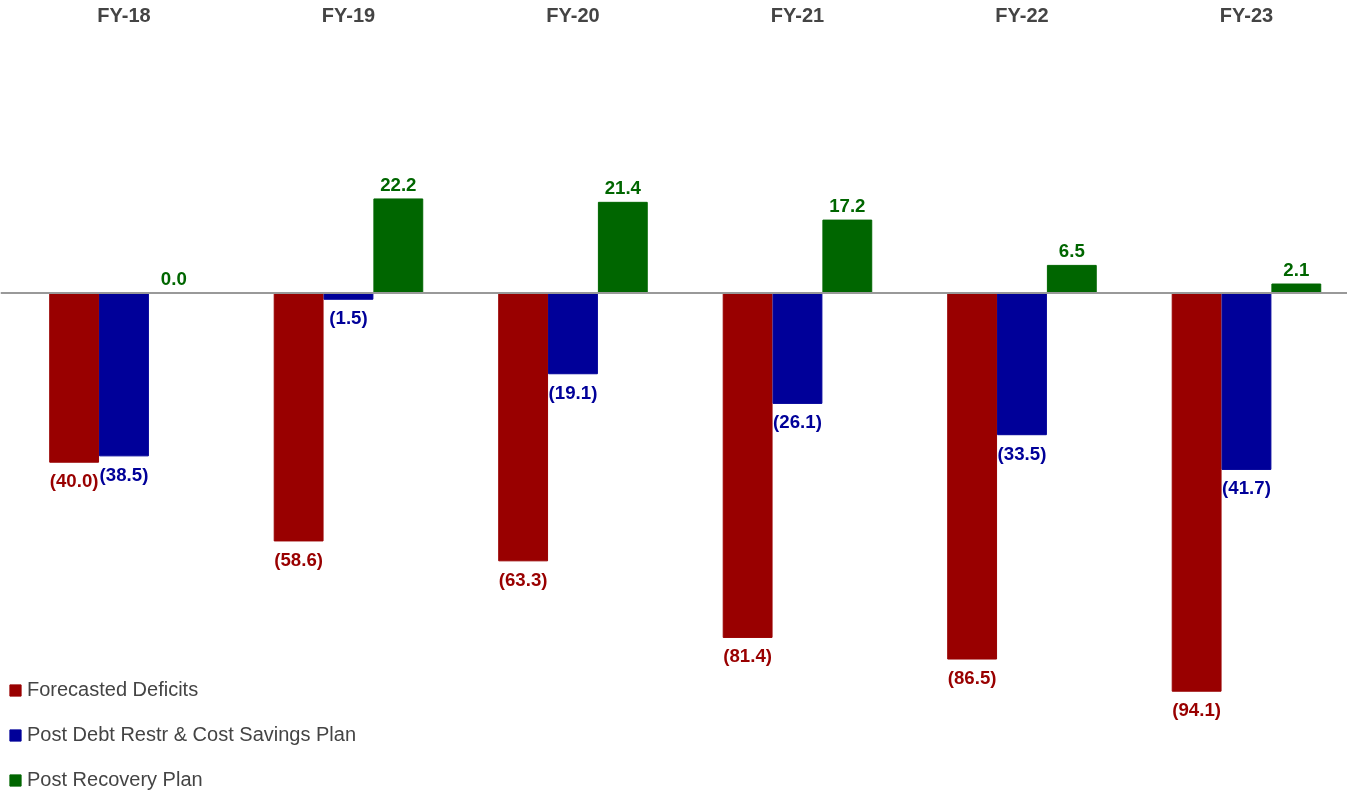 The width and height of the screenshot is (1347, 799). I want to click on data-label: (40.0), so click(74, 481).